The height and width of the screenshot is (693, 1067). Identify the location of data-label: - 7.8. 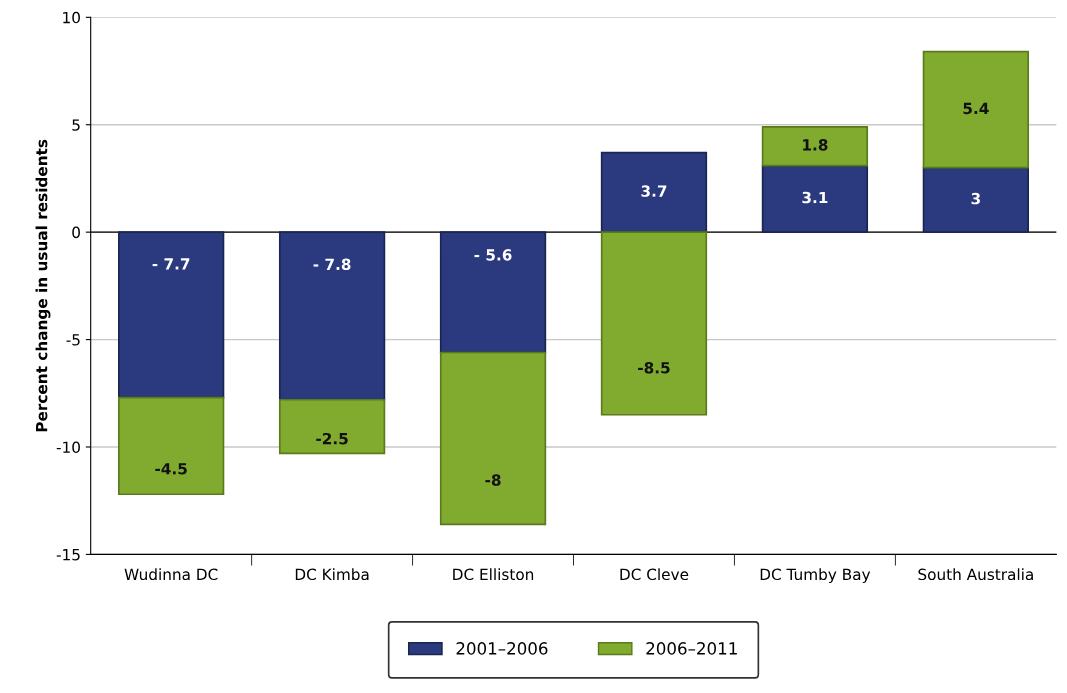
(332, 264).